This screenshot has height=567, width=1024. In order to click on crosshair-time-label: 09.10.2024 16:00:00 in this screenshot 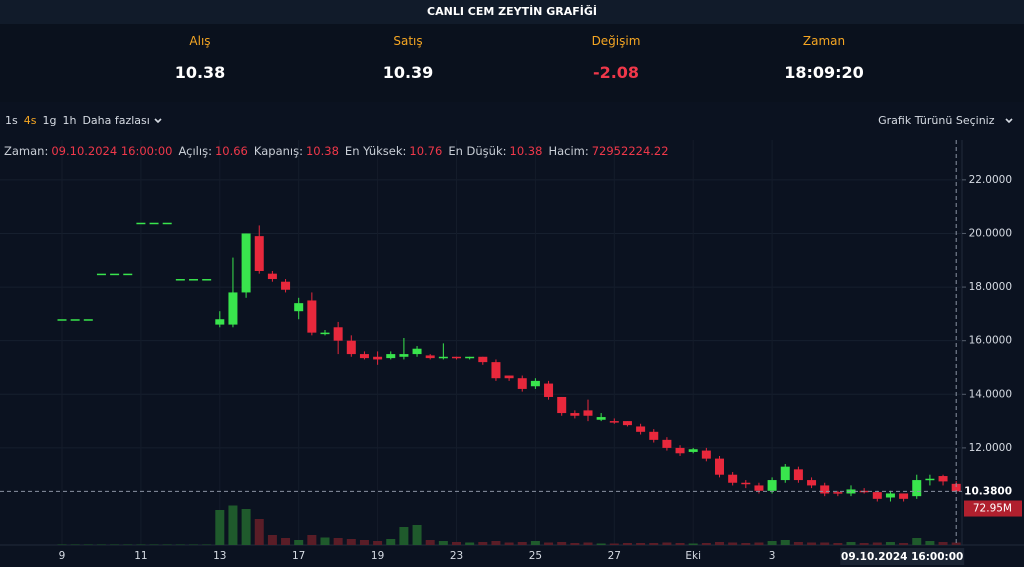, I will do `click(902, 557)`.